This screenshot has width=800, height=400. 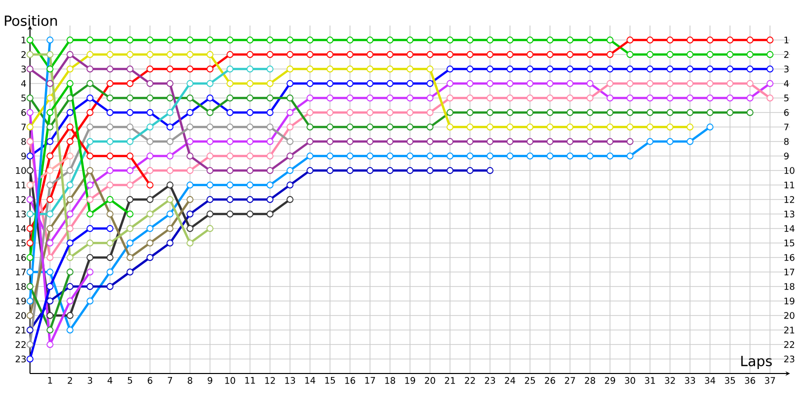 What do you see at coordinates (789, 330) in the screenshot?
I see `y2-tick-label: 21` at bounding box center [789, 330].